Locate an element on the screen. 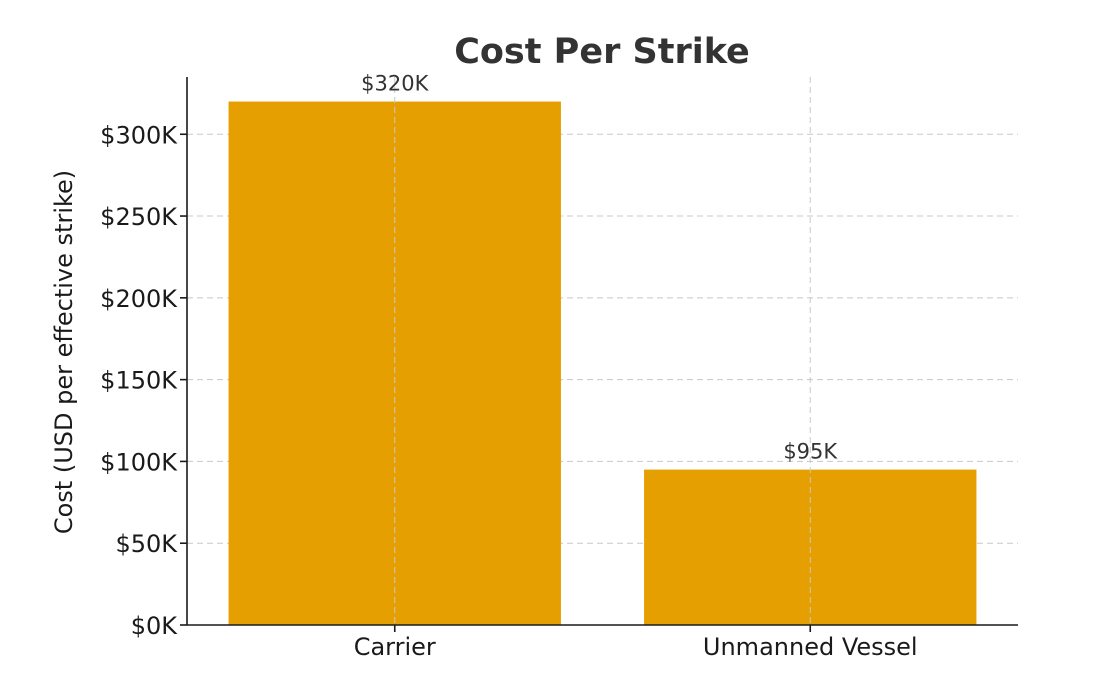  chart-title: Cost Per Strike is located at coordinates (602, 52).